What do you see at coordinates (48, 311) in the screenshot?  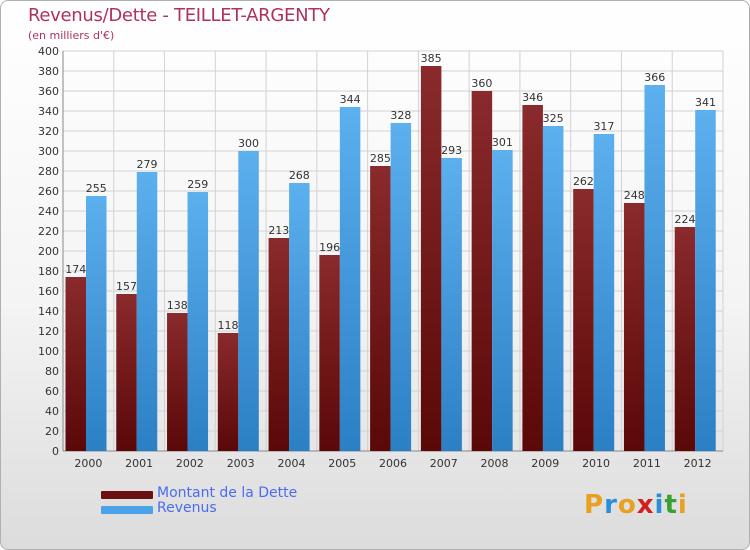 I see `y-tick-label: 140` at bounding box center [48, 311].